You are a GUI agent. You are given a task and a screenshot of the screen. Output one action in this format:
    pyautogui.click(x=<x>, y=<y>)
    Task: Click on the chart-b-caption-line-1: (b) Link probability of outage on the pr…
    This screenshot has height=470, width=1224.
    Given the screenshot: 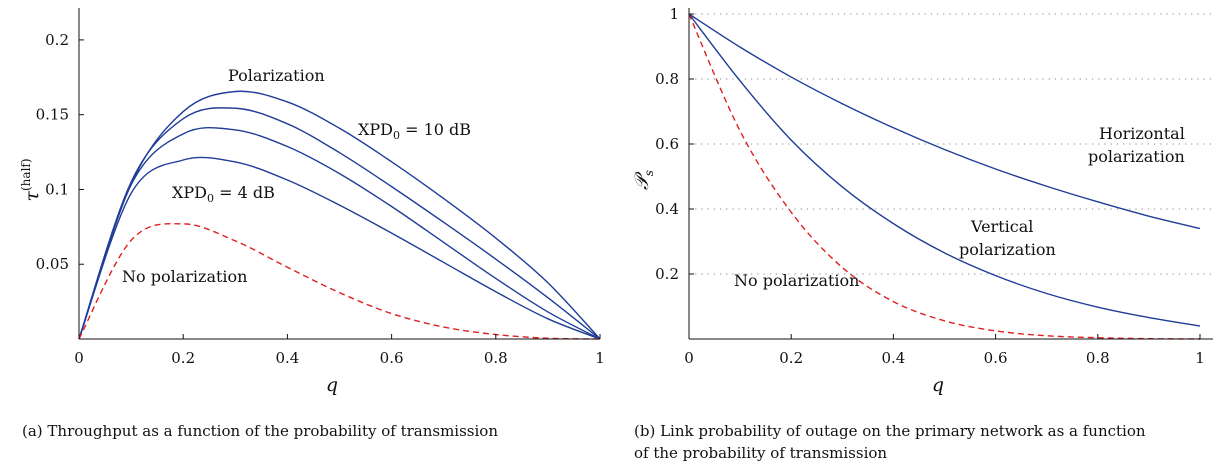 What is the action you would take?
    pyautogui.click(x=890, y=431)
    